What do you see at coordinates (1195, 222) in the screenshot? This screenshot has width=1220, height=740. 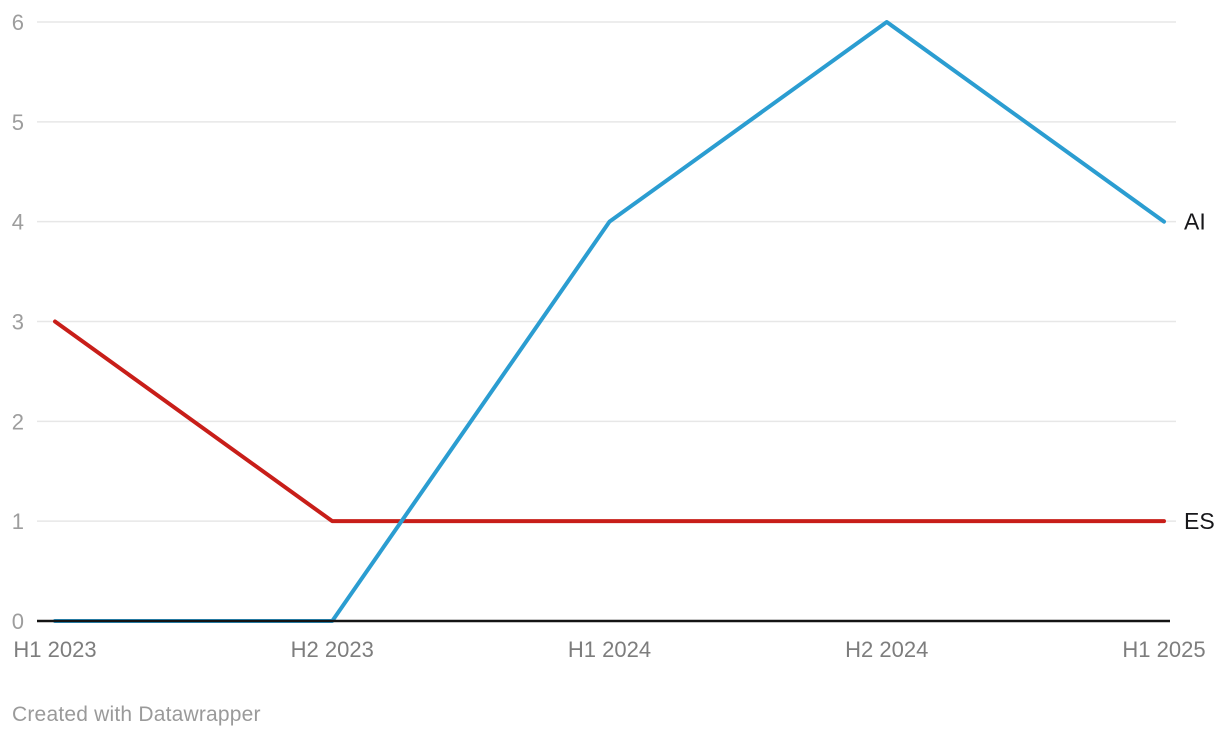 I see `series-label-AI: AI` at bounding box center [1195, 222].